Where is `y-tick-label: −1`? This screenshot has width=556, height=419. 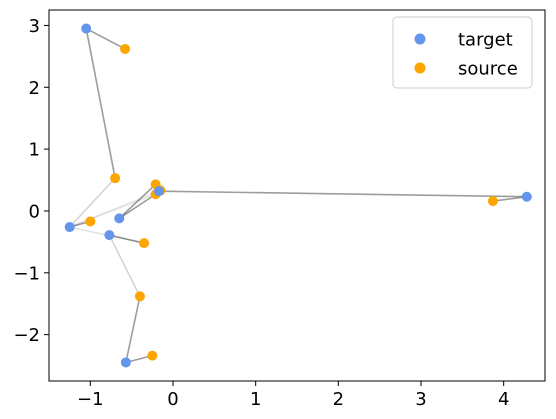
y-tick-label: −1 is located at coordinates (26, 273).